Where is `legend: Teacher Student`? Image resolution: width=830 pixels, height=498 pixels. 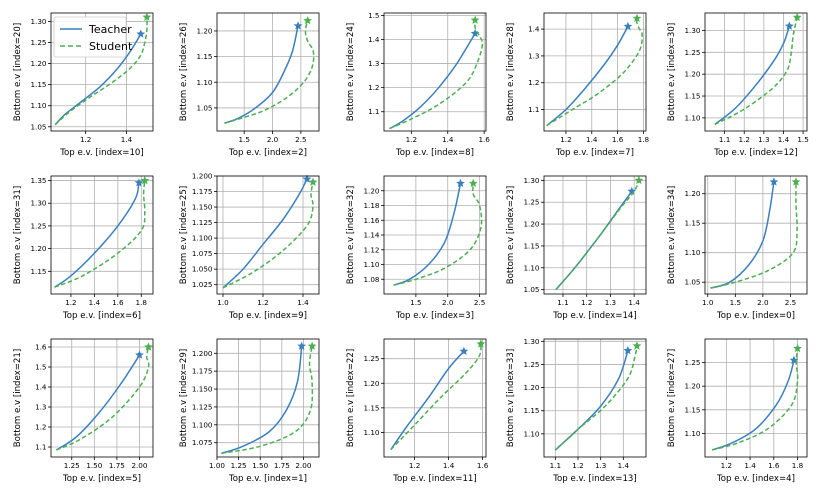 legend: Teacher Student is located at coordinates (93, 37).